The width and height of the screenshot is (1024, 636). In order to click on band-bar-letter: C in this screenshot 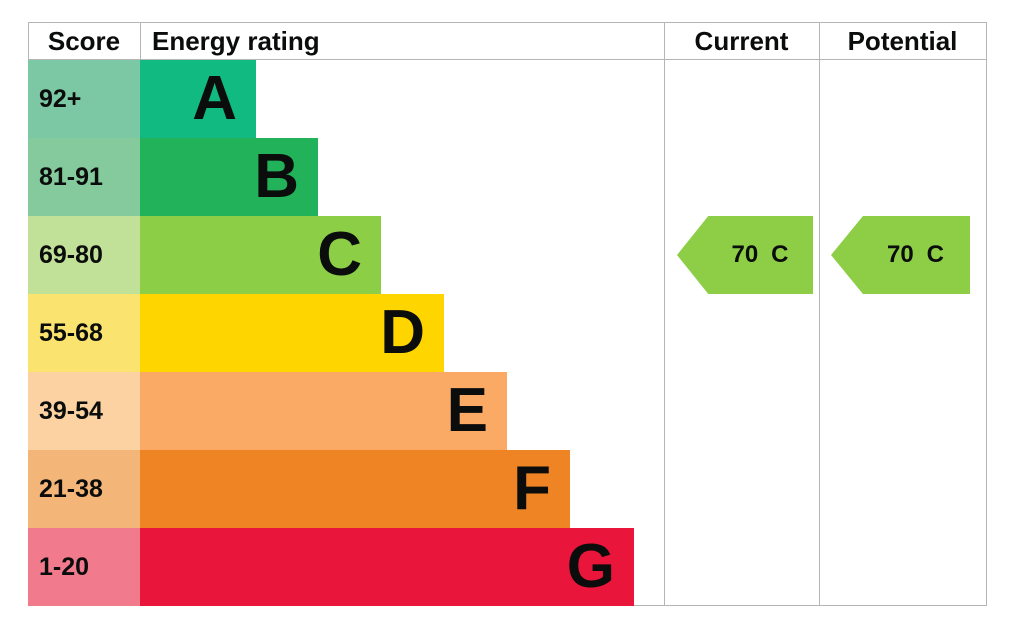, I will do `click(260, 255)`.